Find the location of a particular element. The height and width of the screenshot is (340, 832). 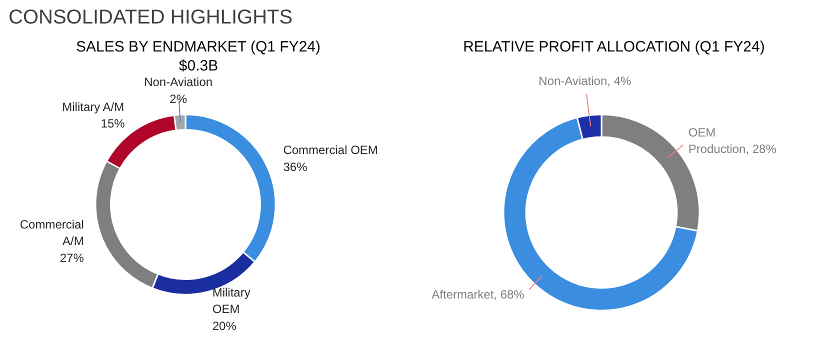

data-label: 36% is located at coordinates (295, 167).